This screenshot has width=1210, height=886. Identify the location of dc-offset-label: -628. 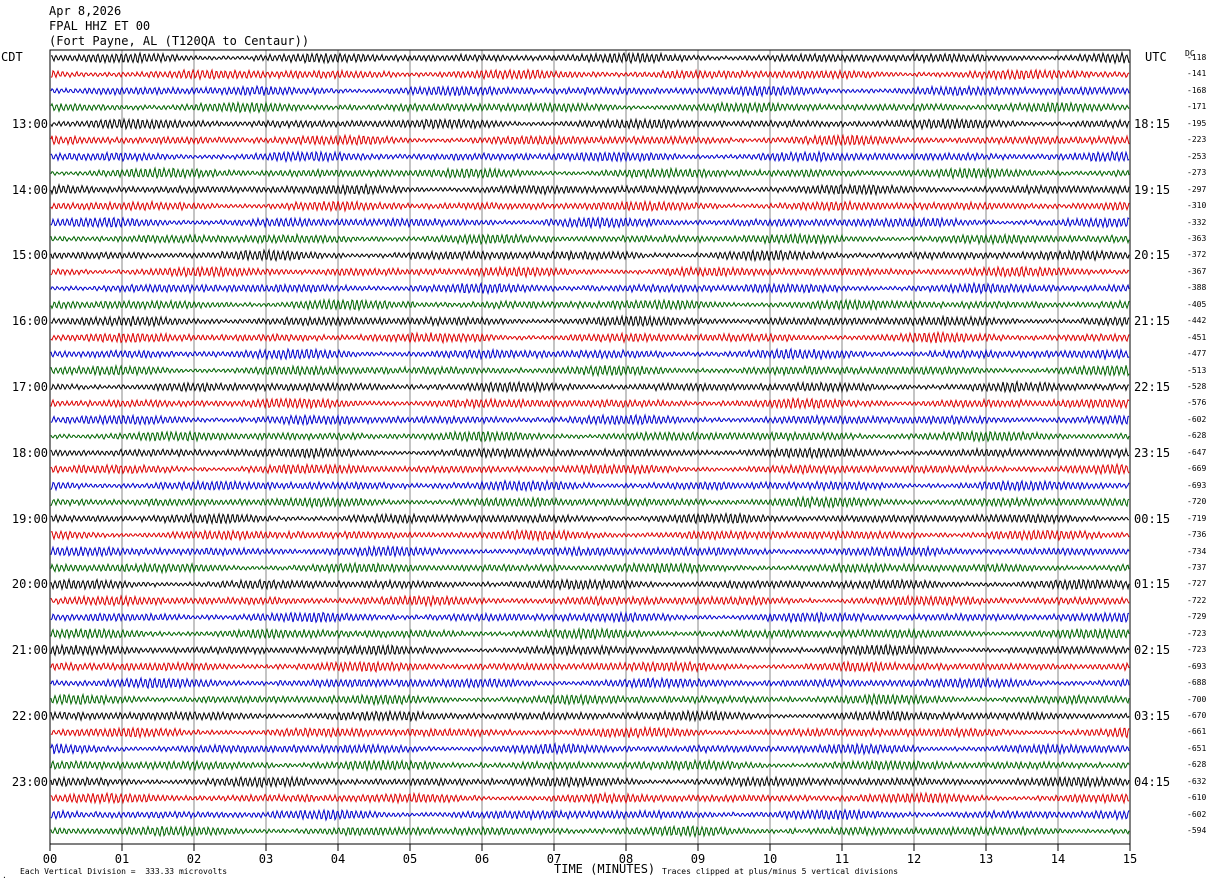
(1197, 765).